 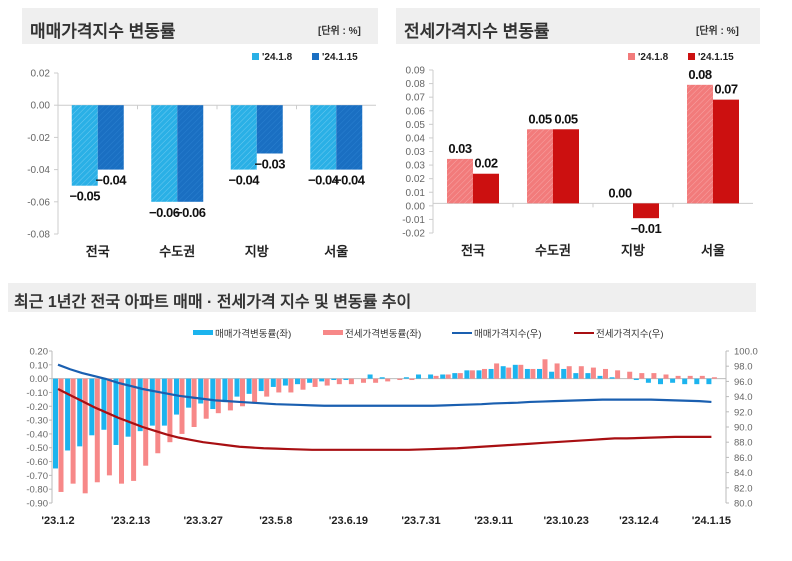 I want to click on sale-chart-title-bar, so click(x=200, y=26).